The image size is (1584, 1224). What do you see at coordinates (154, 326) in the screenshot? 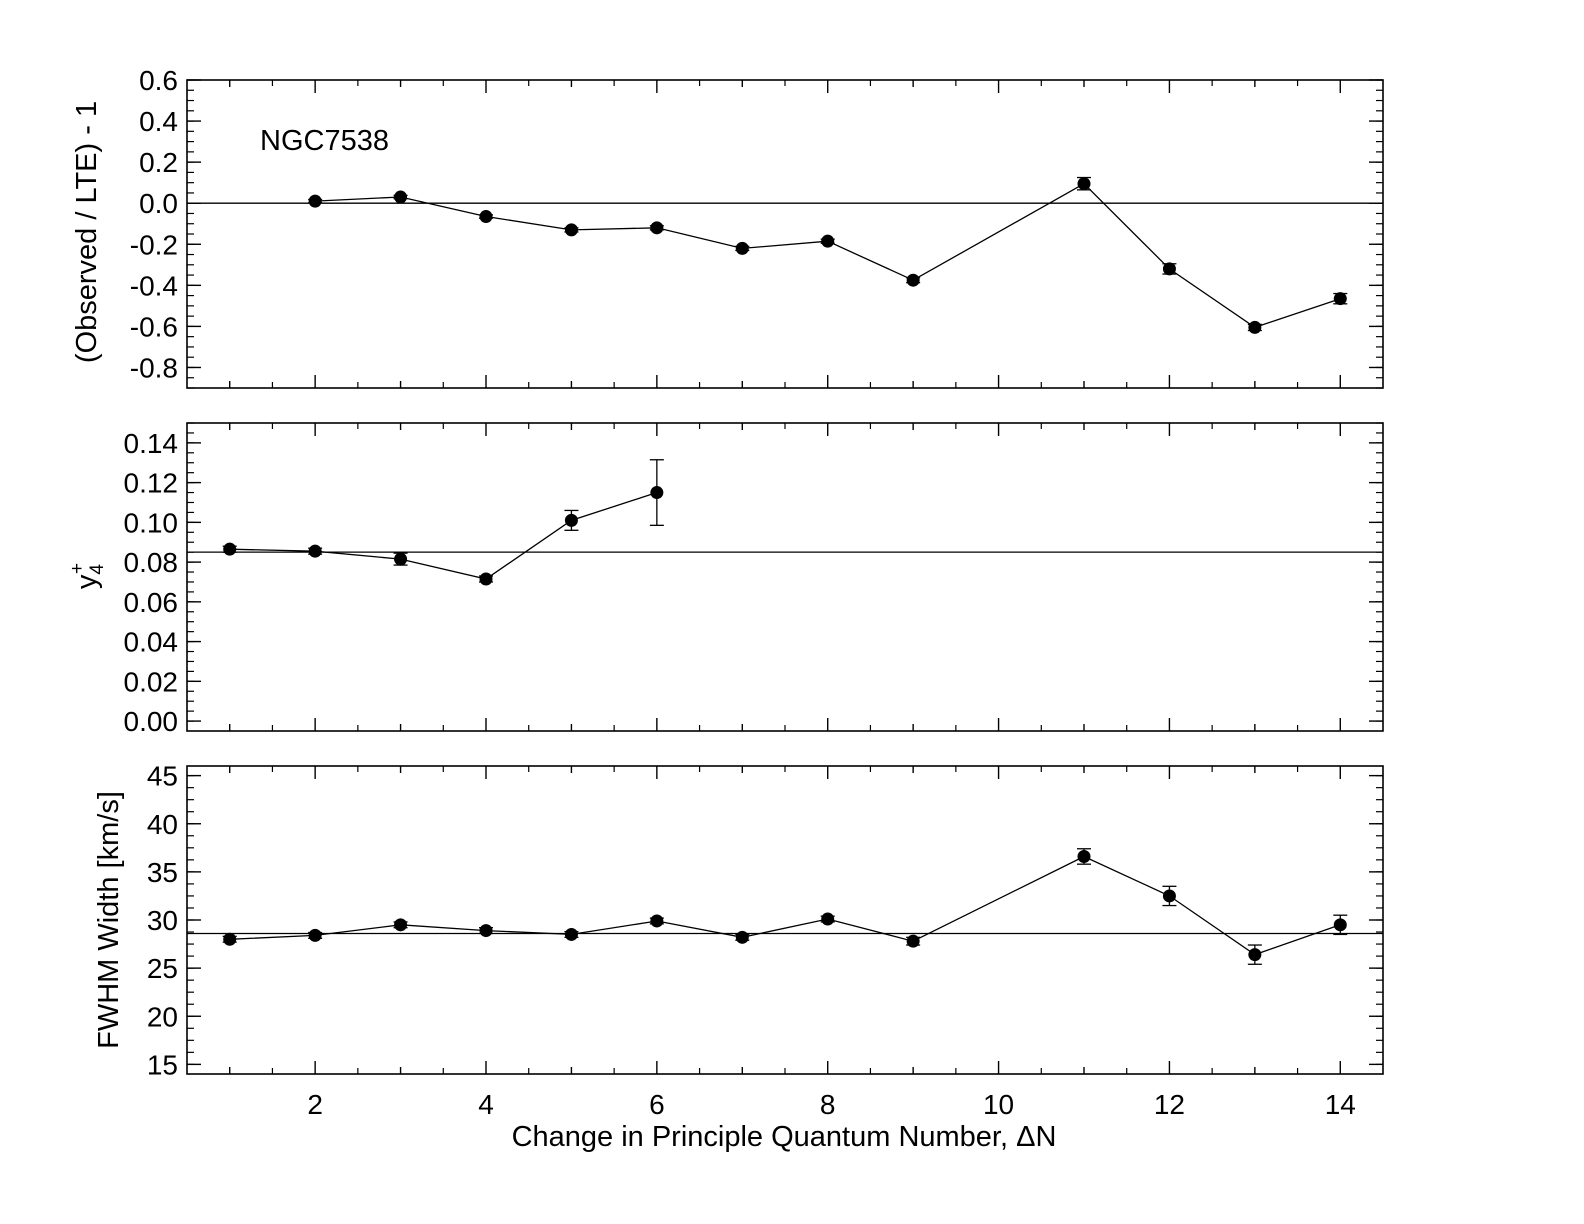
I see `y-tick-label: -0.6` at bounding box center [154, 326].